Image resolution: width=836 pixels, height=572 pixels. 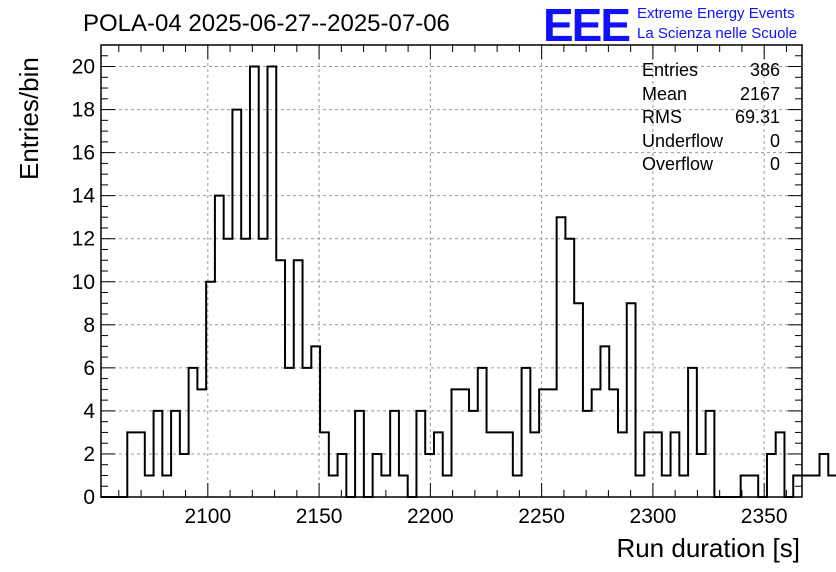 What do you see at coordinates (716, 13) in the screenshot?
I see `logo-caption-line1: Extreme Energy Events` at bounding box center [716, 13].